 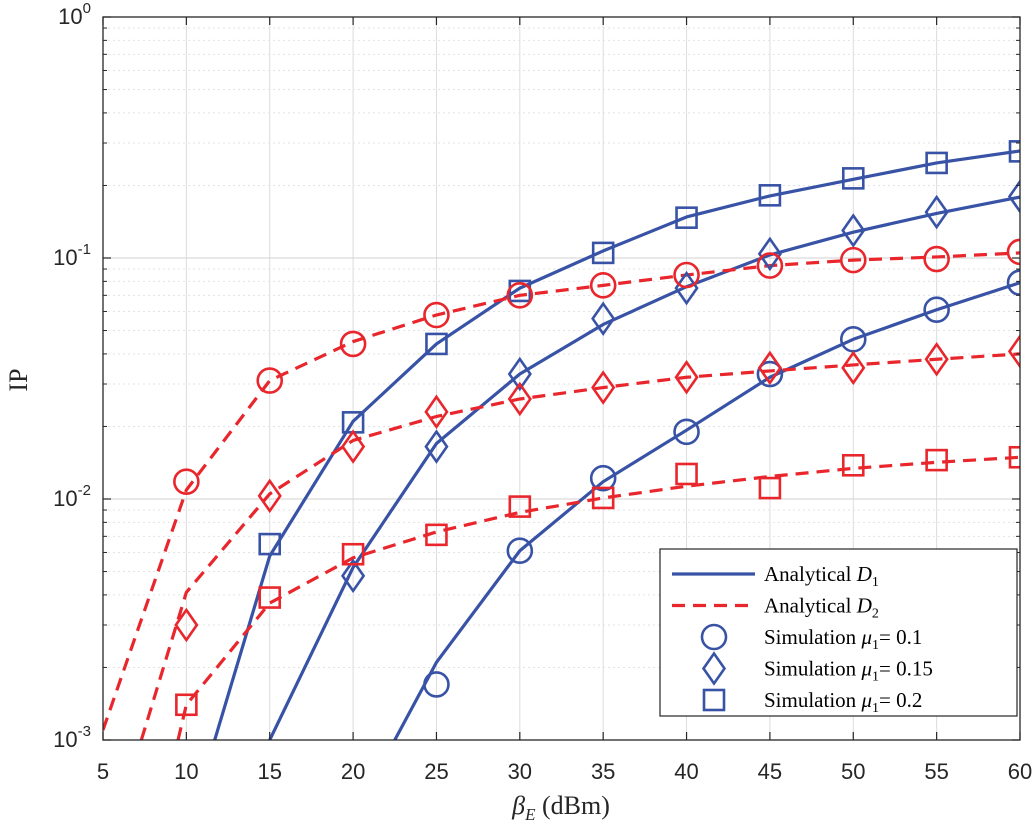 I want to click on y-axis-label: IP, so click(x=18, y=379).